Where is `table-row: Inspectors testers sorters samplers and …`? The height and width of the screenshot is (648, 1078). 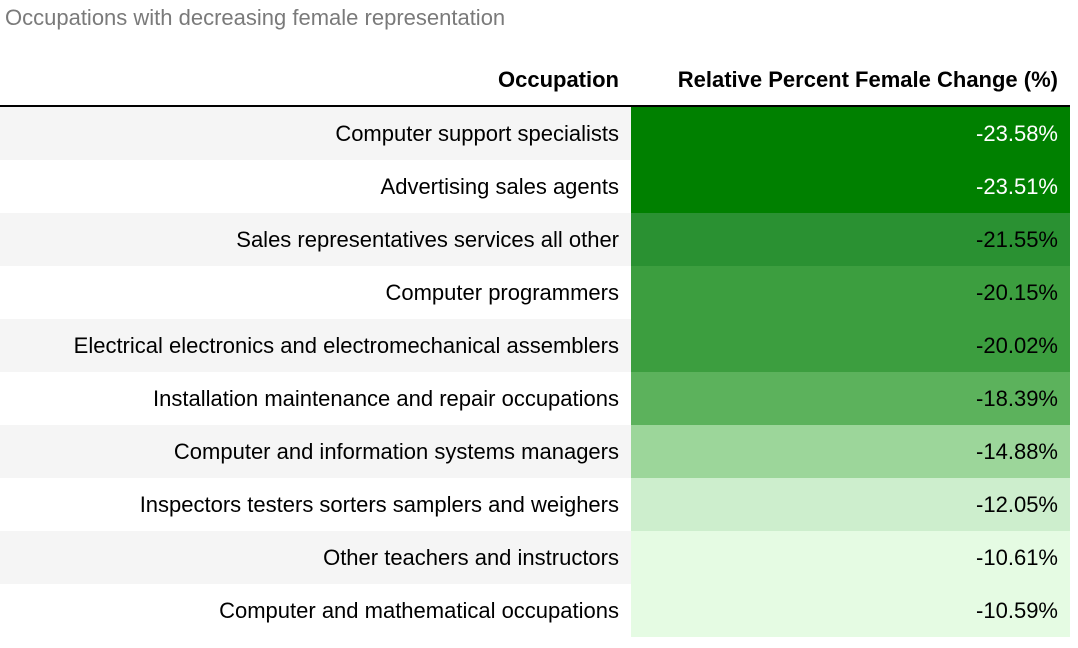
table-row: Inspectors testers sorters samplers and … is located at coordinates (535, 504).